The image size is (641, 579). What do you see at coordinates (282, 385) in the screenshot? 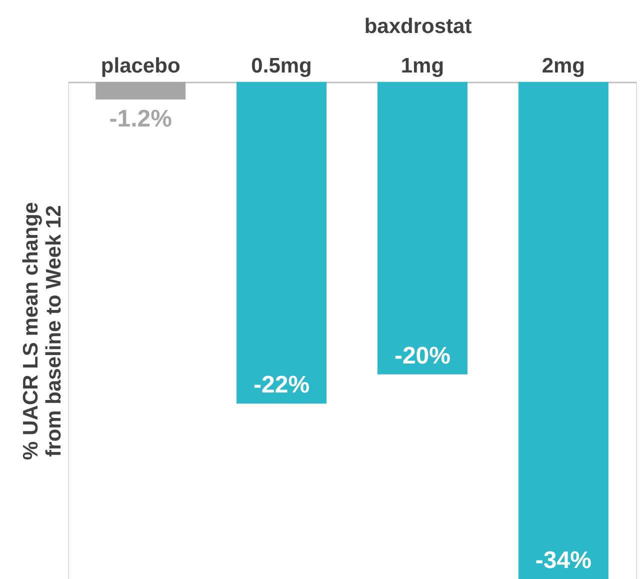
I see `data-label: -22%` at bounding box center [282, 385].